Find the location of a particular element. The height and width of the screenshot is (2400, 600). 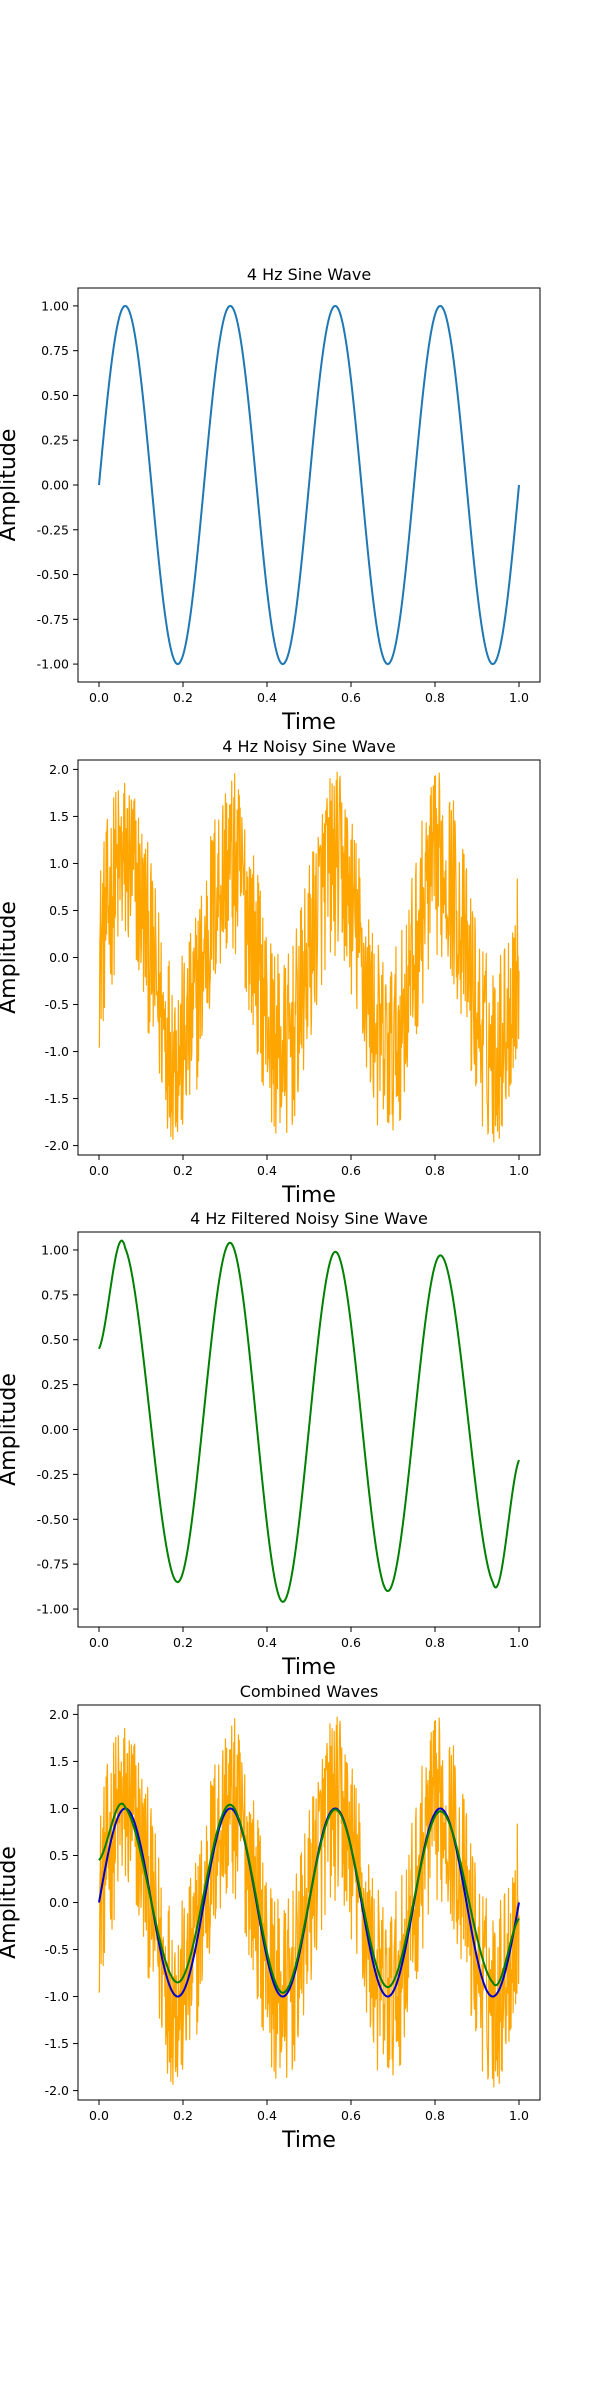

chart-title: 4 Hz Filtered Noisy Sine Wave is located at coordinates (309, 1218).